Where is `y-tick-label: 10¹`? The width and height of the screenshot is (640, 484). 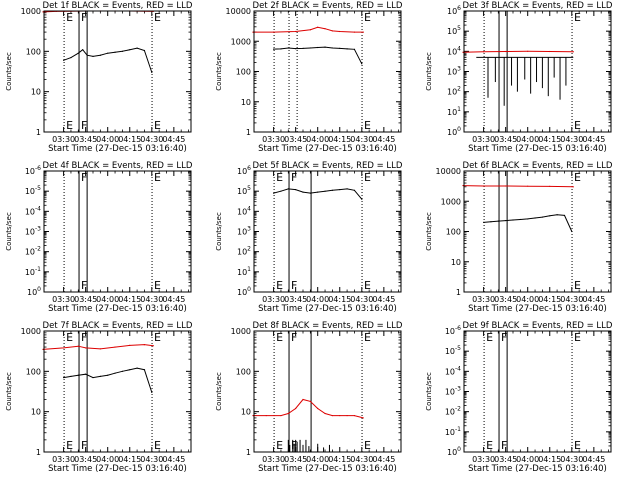
y-tick-label: 10¹ is located at coordinates (244, 271).